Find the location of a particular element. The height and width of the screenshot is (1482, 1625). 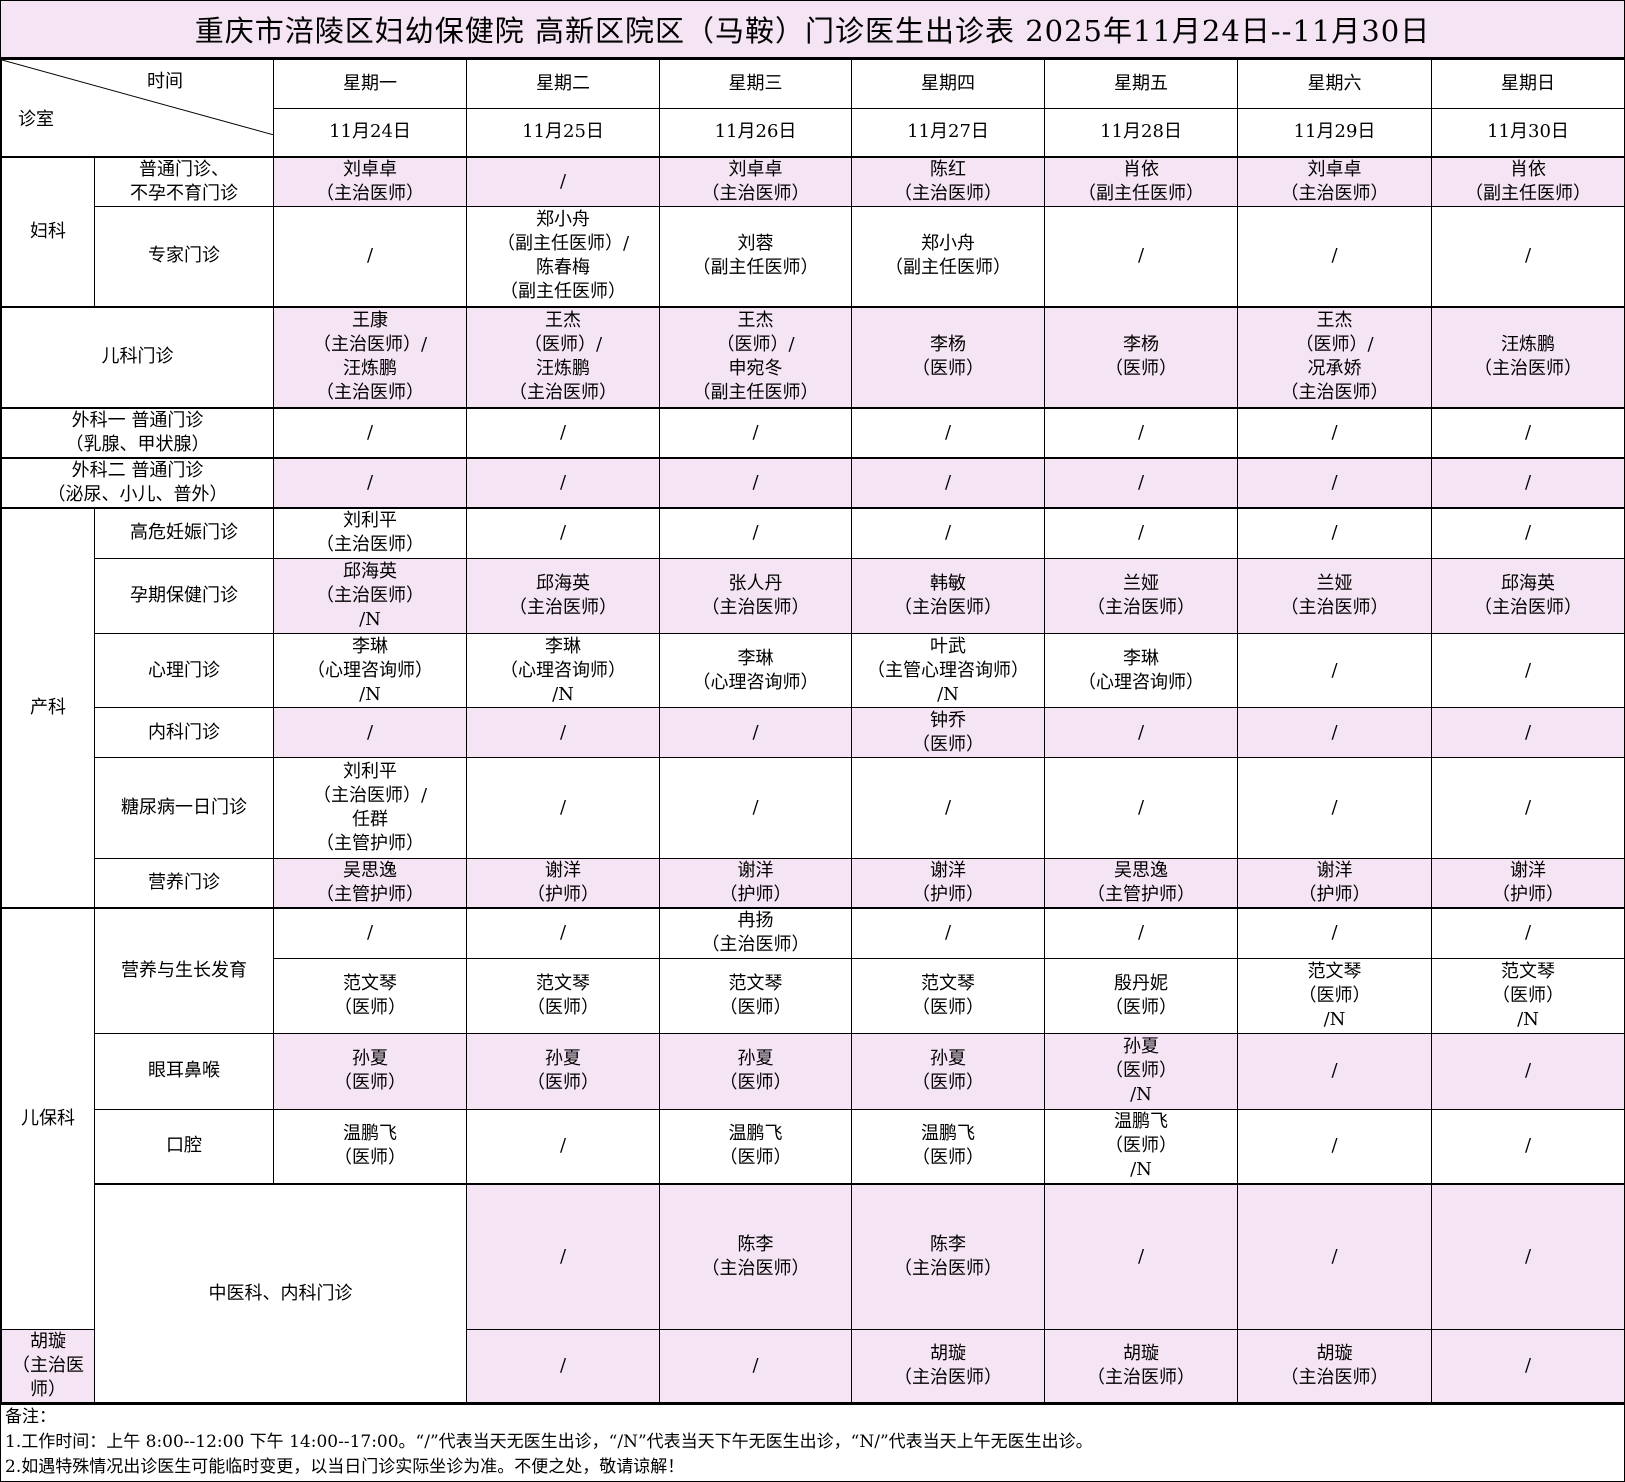

schedule-row: 中医科、内科门诊/陈李 （主治医师）陈李 （主治医师）///陈李 （主治医师） is located at coordinates (813, 1293).